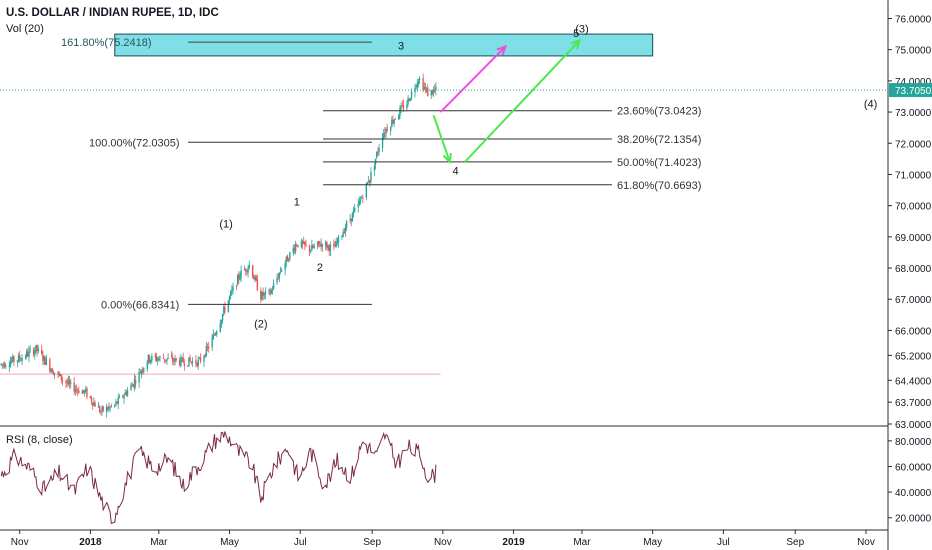 Image resolution: width=932 pixels, height=550 pixels. Describe the element at coordinates (652, 542) in the screenshot. I see `time-tick-label: May` at that location.